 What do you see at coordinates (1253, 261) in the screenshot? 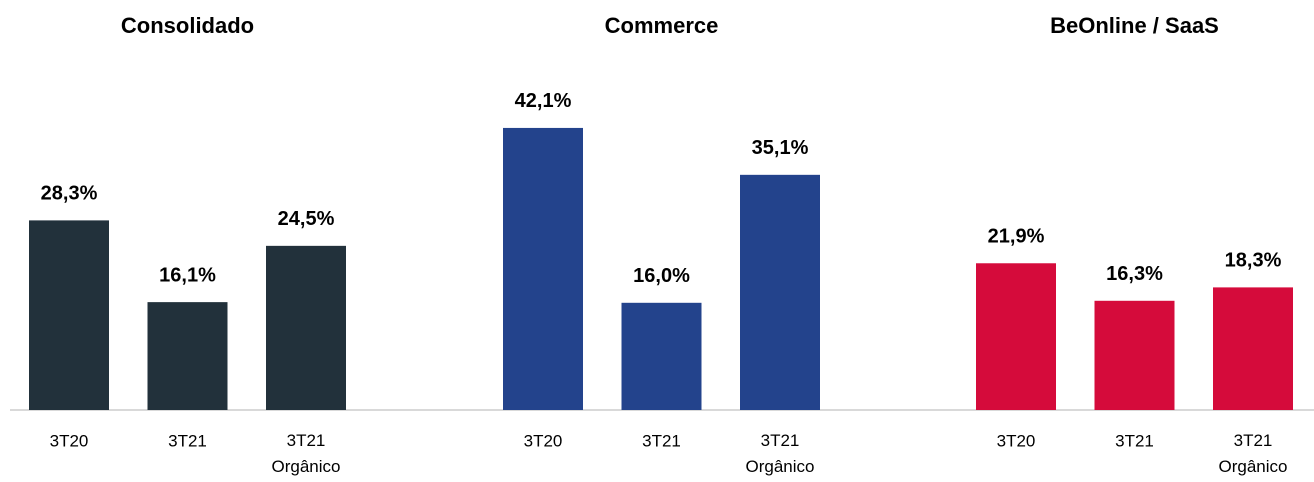
I see `value-label: 18,3%` at bounding box center [1253, 261].